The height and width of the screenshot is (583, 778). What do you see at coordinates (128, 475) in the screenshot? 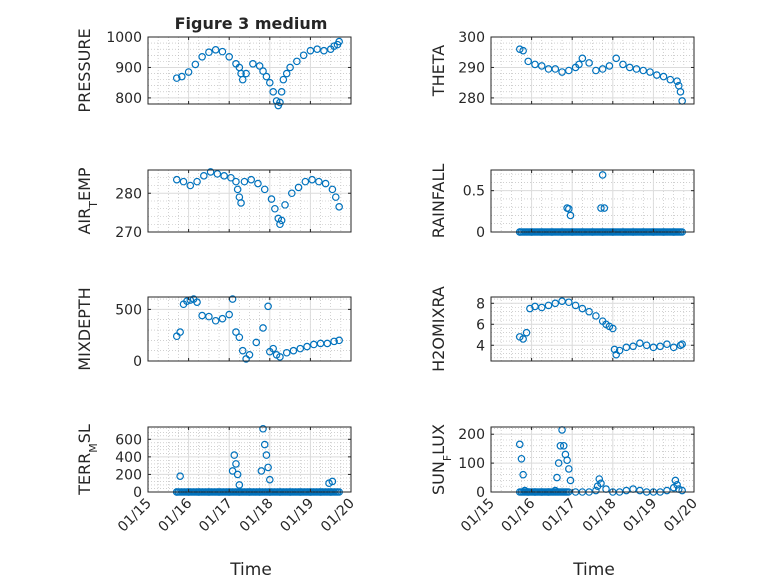
I see `y-tick-label: 200` at bounding box center [128, 475].